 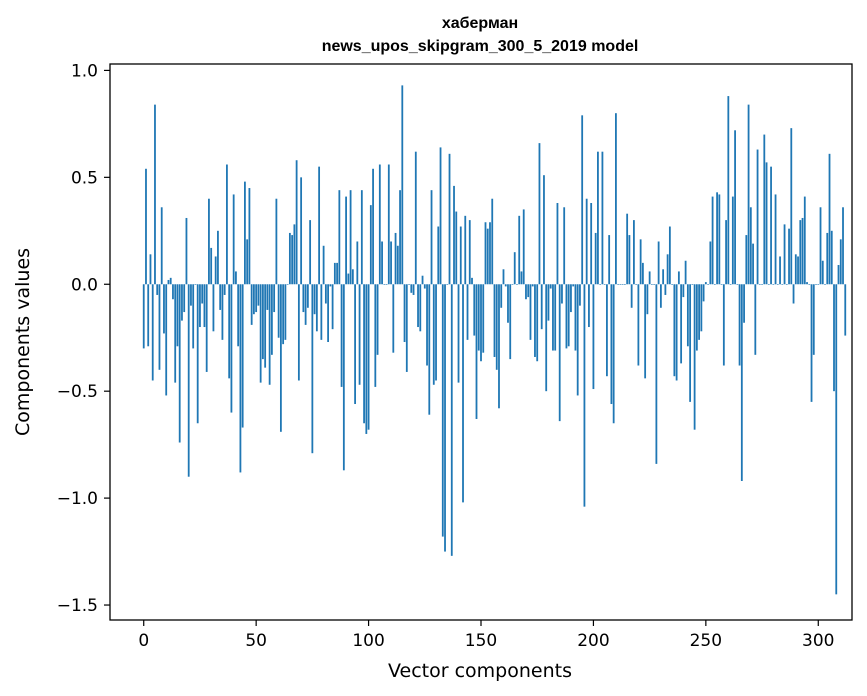 I want to click on y-tick-label: 0.0, so click(x=84, y=285).